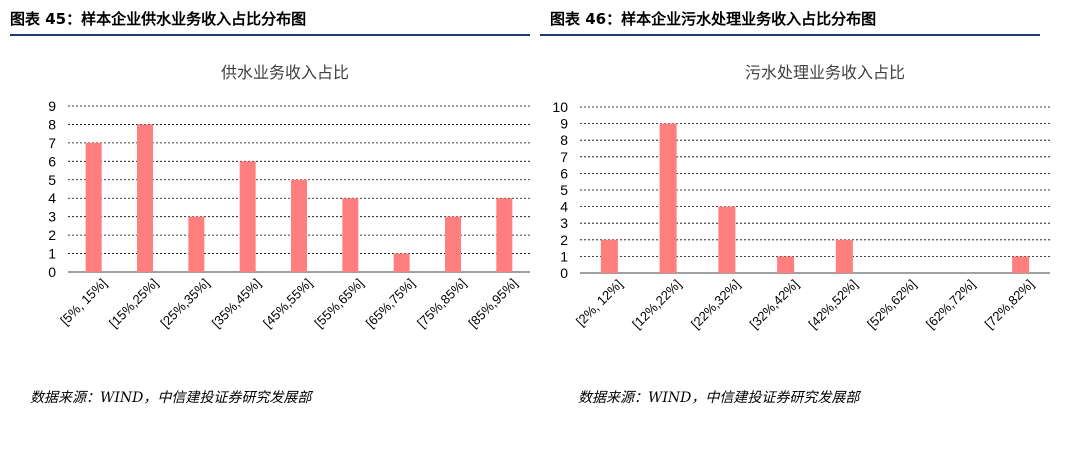 The width and height of the screenshot is (1080, 473). I want to click on x-tick-label: [45%,55%], so click(287, 303).